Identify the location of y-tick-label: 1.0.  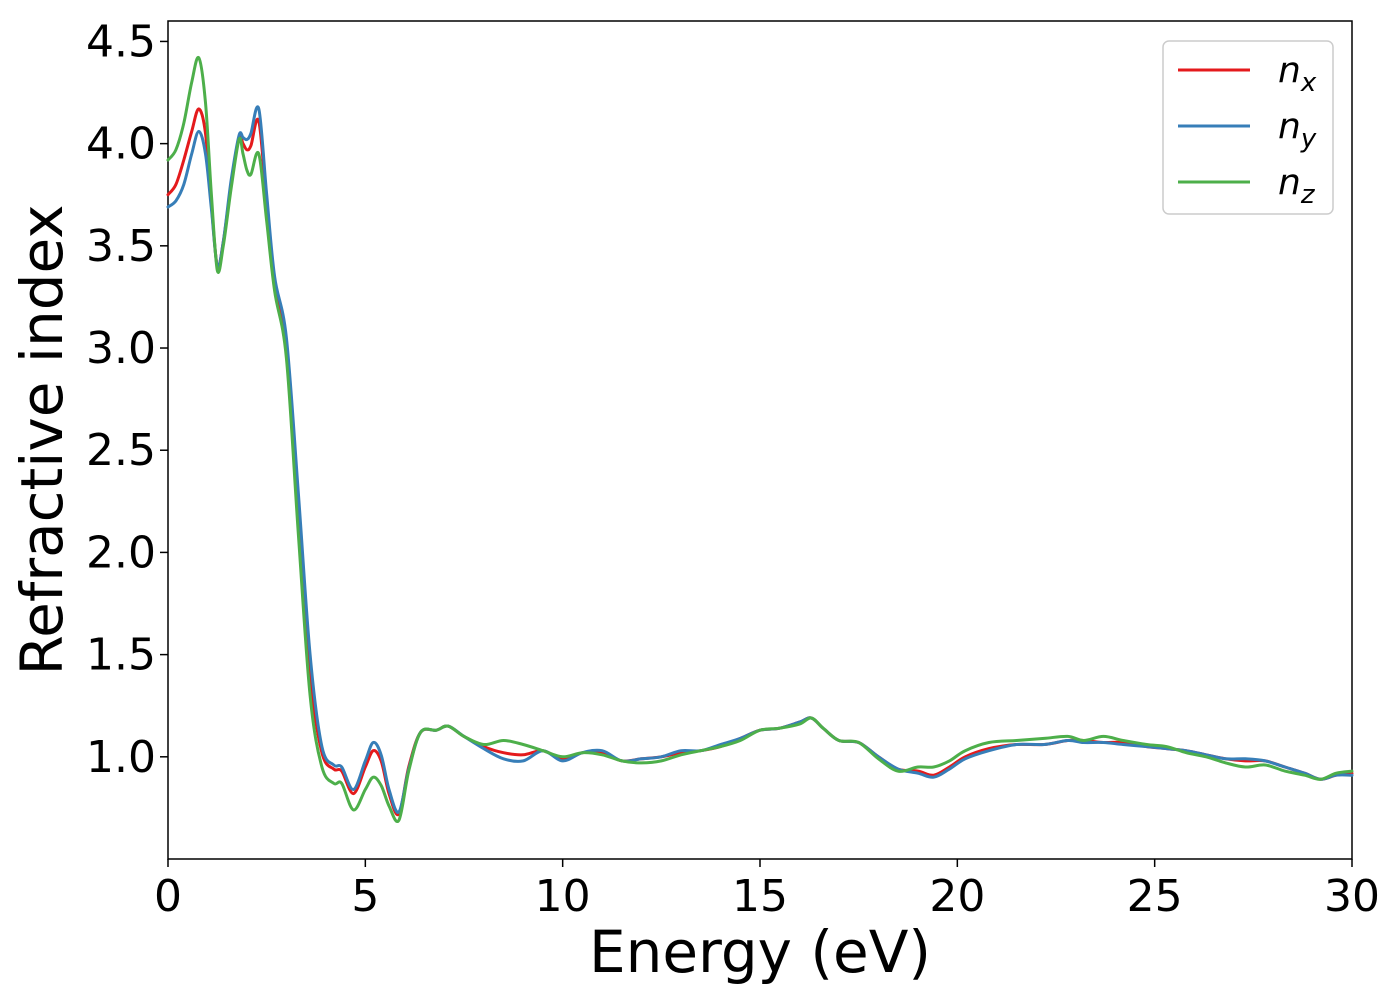
(121, 757).